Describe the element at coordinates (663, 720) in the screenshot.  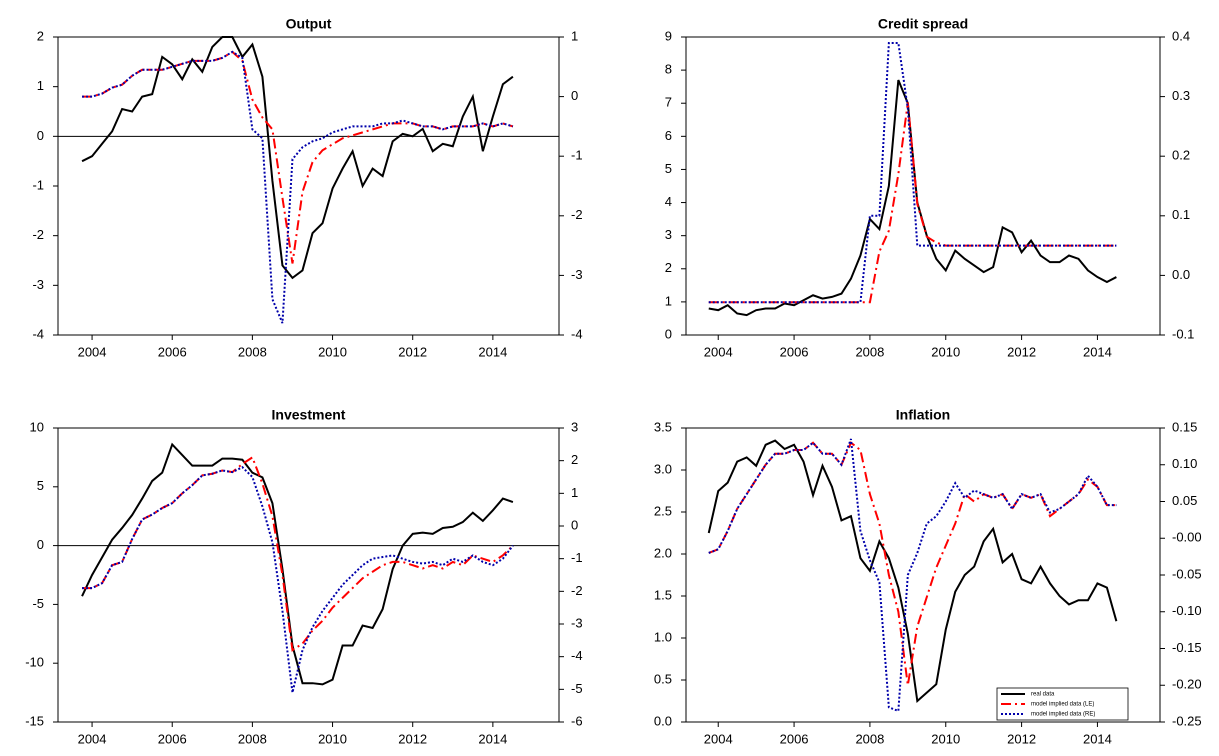
I see `y-tick-label: 0.0` at that location.